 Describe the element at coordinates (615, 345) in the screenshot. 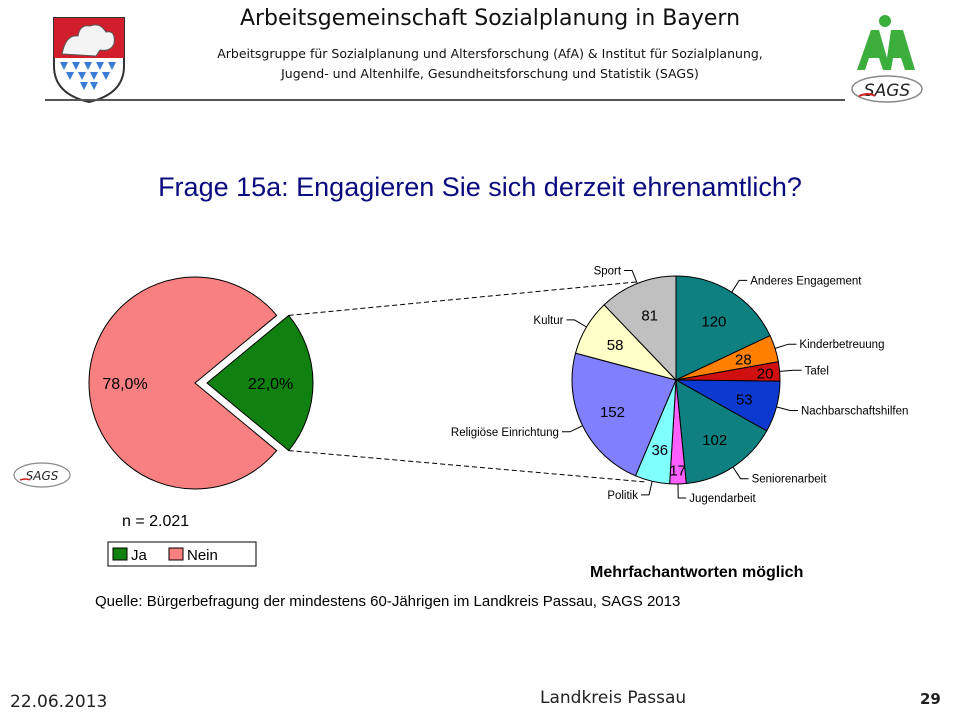

I see `pie-value-kultur: 58` at that location.